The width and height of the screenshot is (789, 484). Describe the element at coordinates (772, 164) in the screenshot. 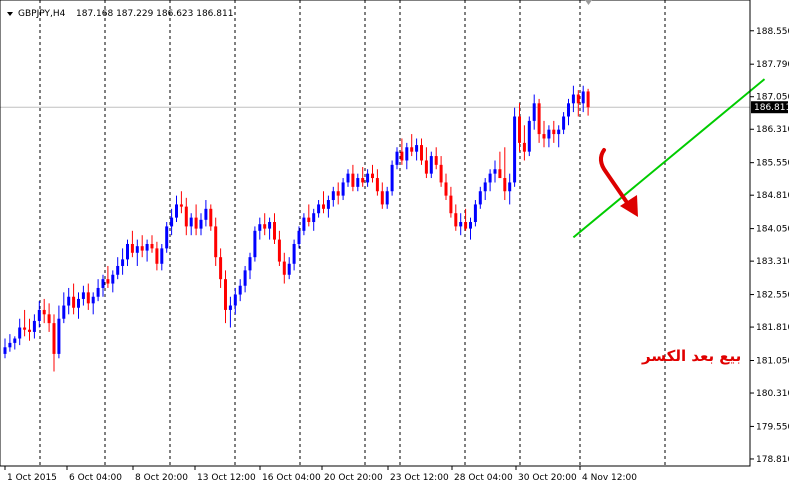

I see `y-tick-label: 185.550` at that location.